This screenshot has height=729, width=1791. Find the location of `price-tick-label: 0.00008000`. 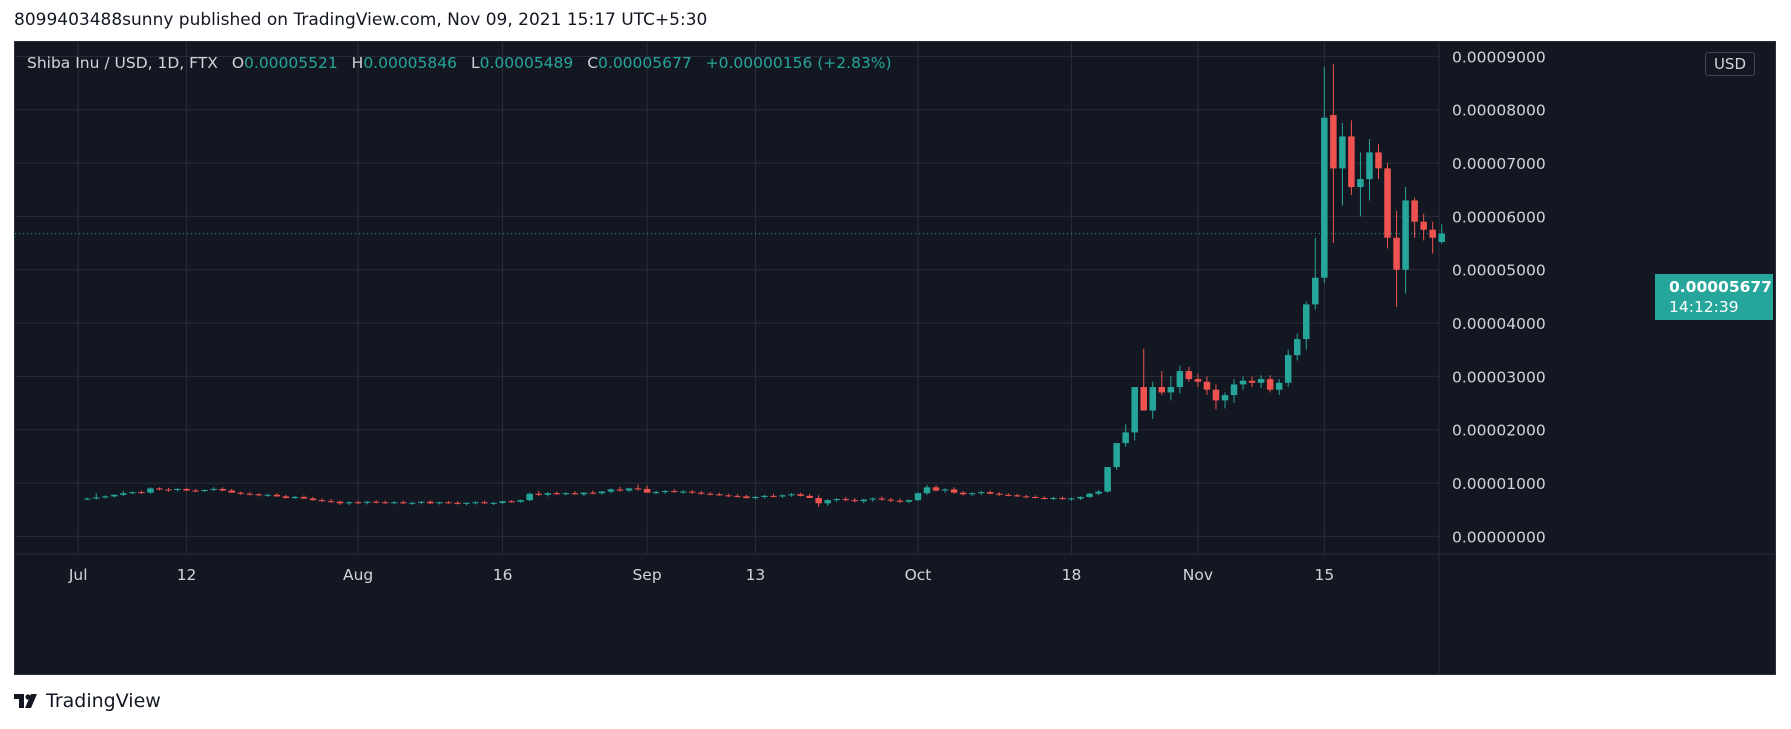

price-tick-label: 0.00008000 is located at coordinates (1499, 111).